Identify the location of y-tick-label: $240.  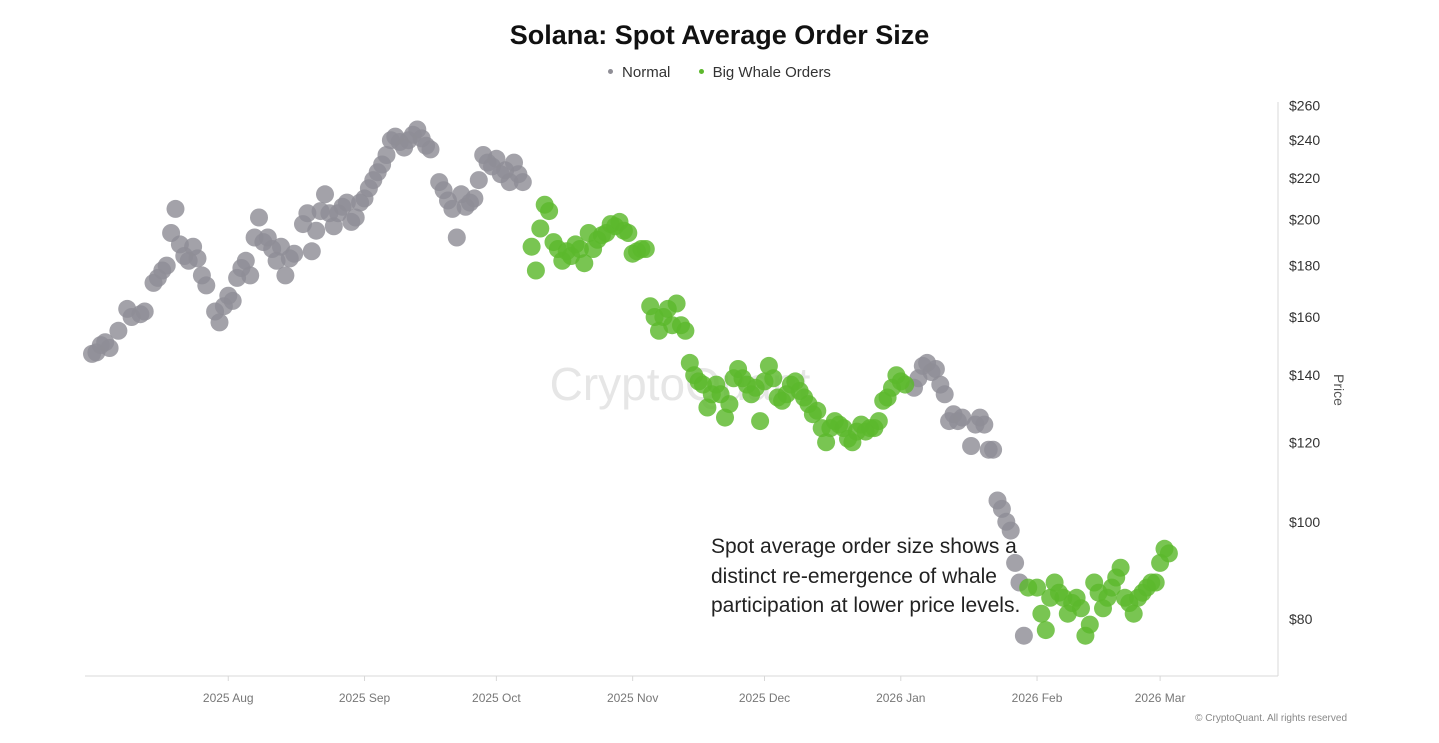
(1304, 140).